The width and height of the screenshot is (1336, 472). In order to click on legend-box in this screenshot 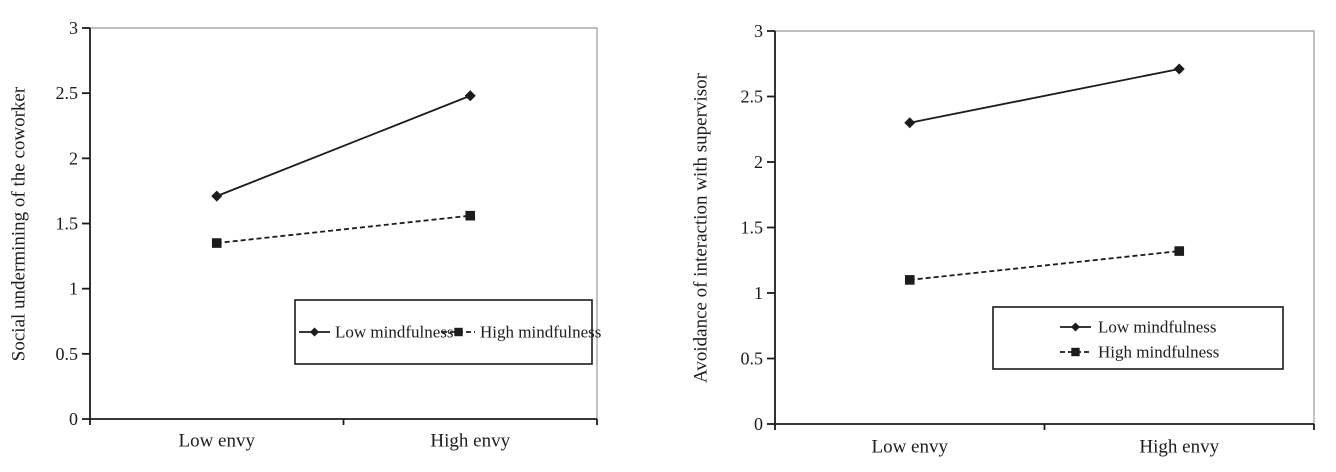, I will do `click(1138, 338)`.